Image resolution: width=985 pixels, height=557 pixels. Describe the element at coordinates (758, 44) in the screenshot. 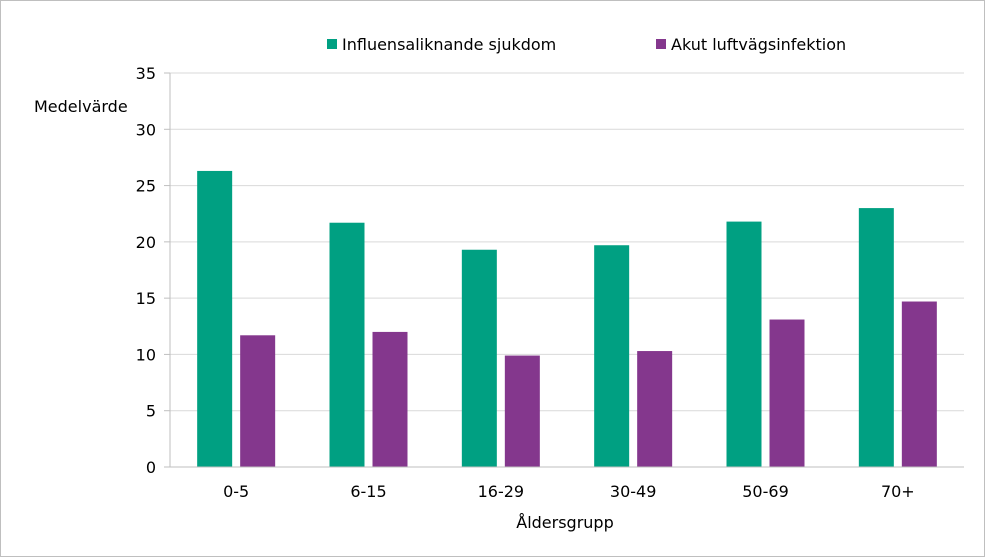

I see `legend-label: Akut luftvägsinfektion` at that location.